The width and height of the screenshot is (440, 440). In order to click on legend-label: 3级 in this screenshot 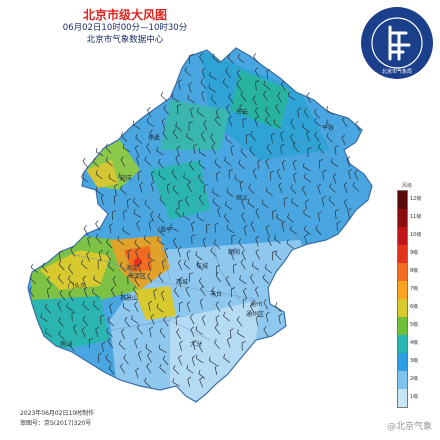, I will do `click(414, 361)`.